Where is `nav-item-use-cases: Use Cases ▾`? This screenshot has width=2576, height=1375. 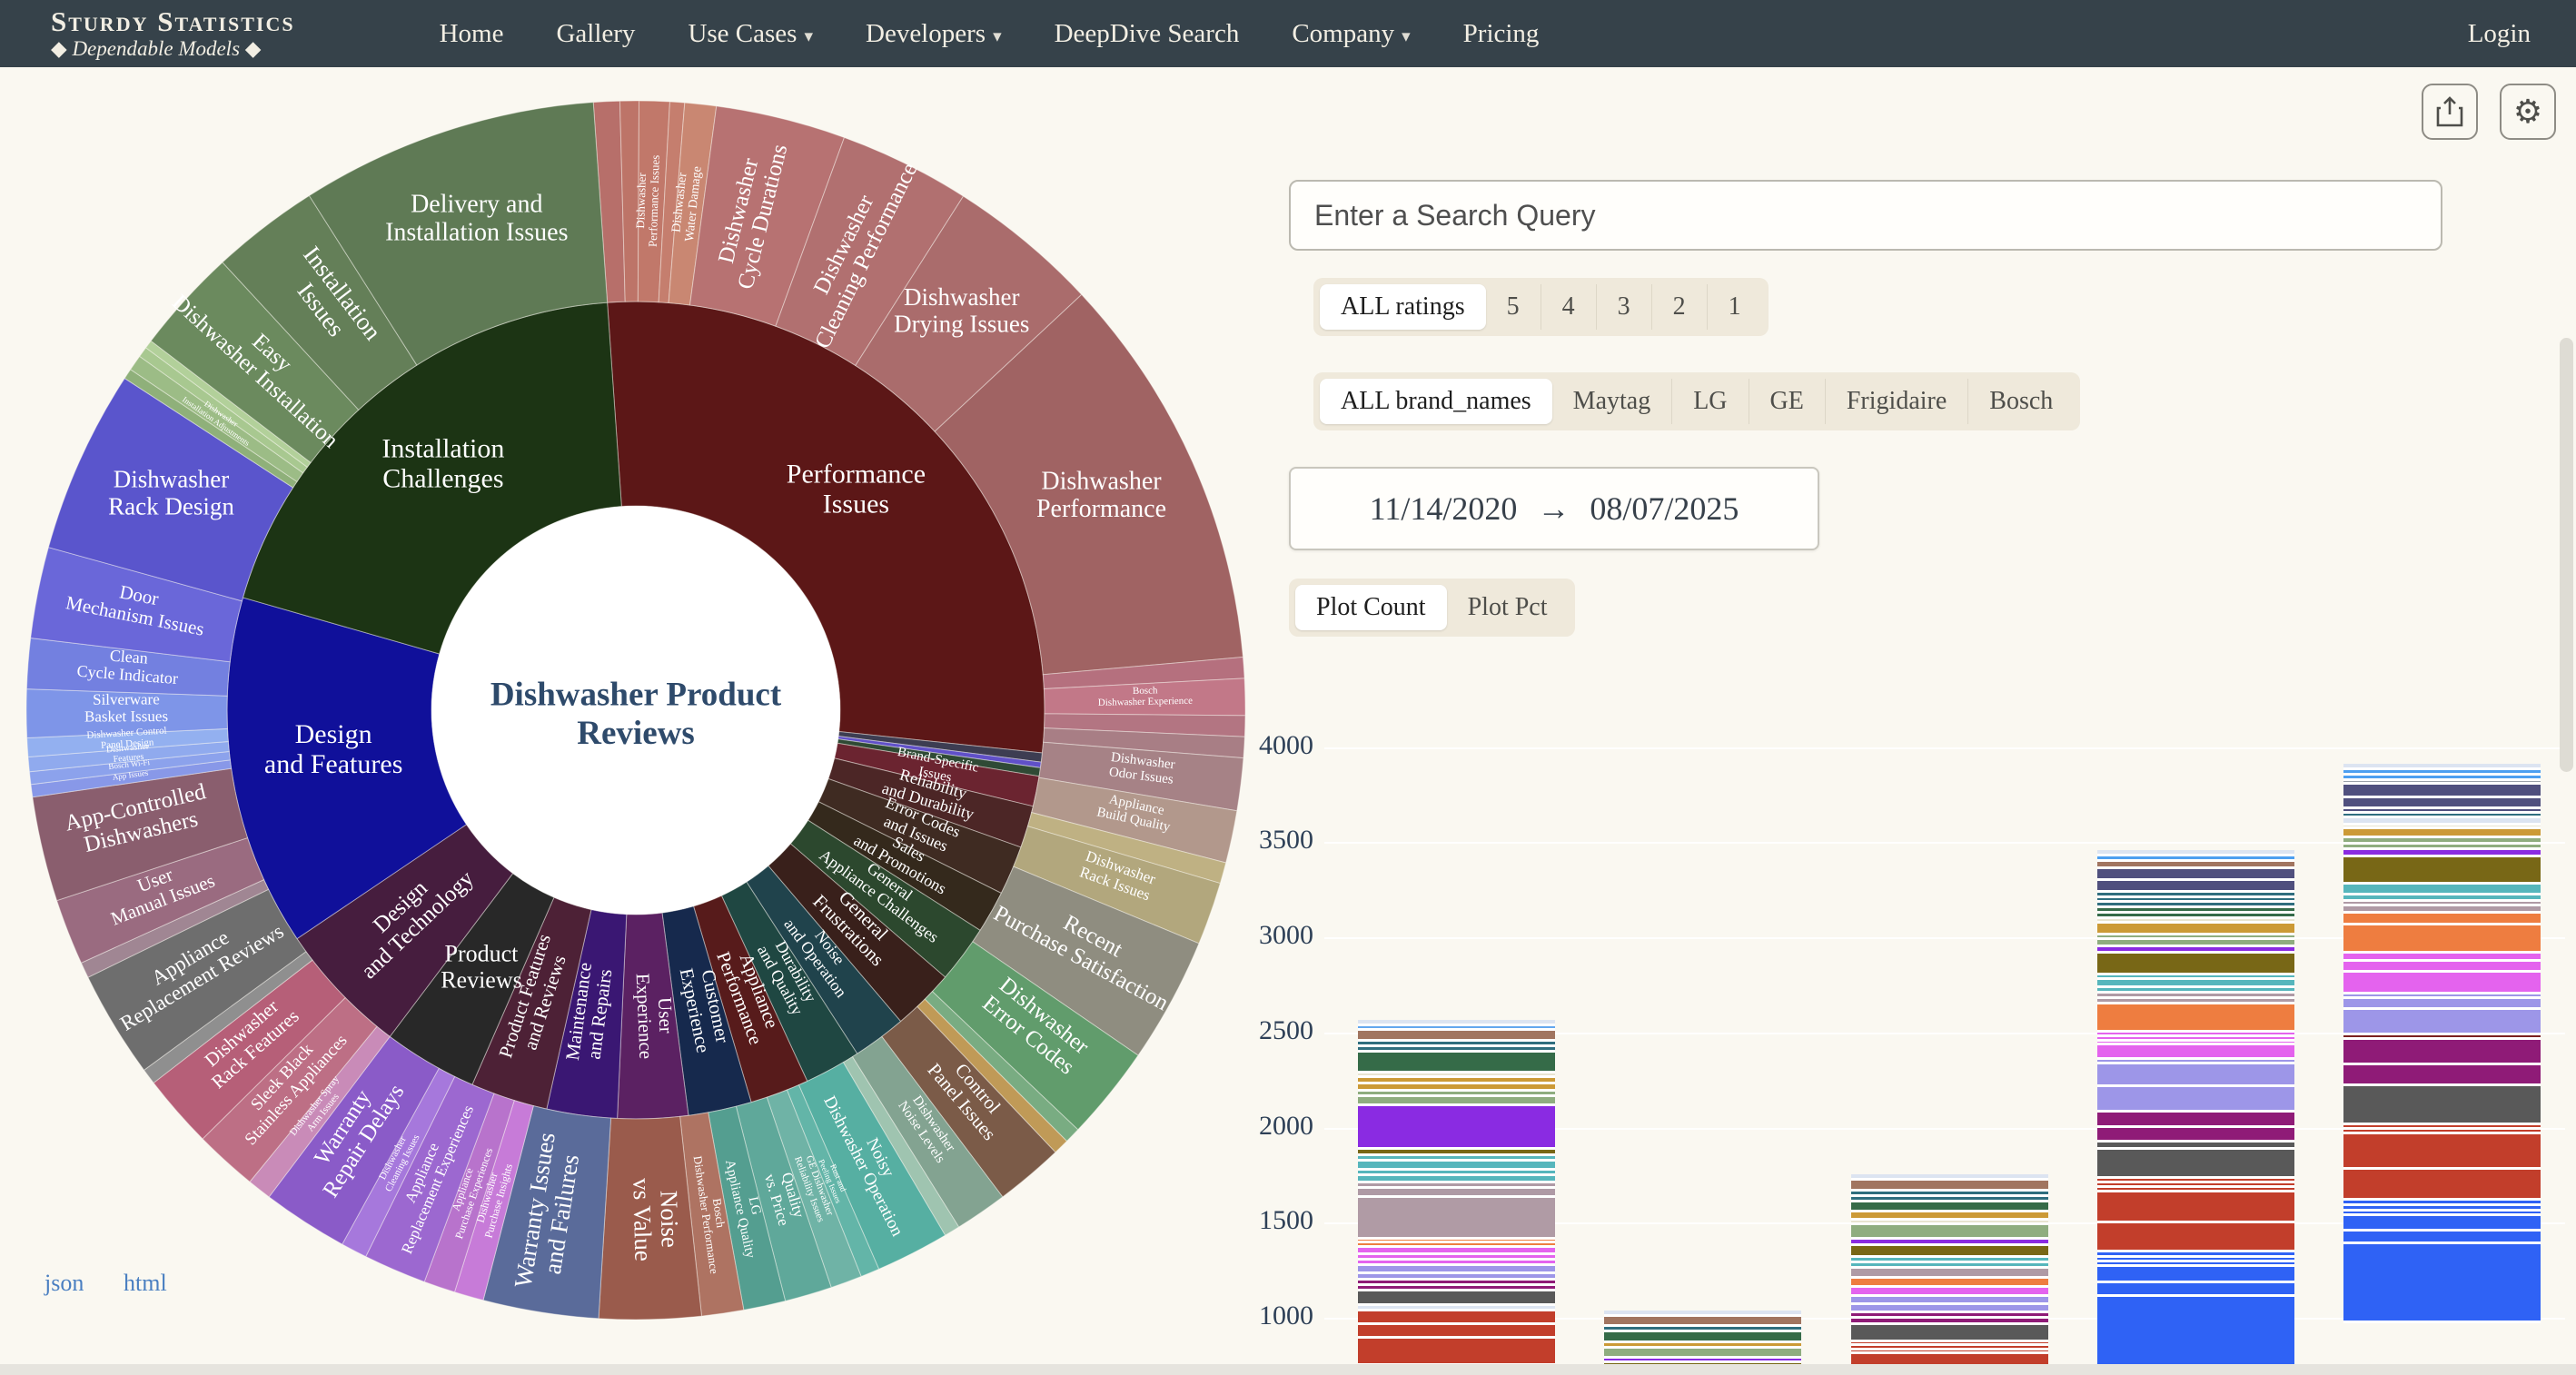
nav-item-use-cases: Use Cases ▾ is located at coordinates (750, 33).